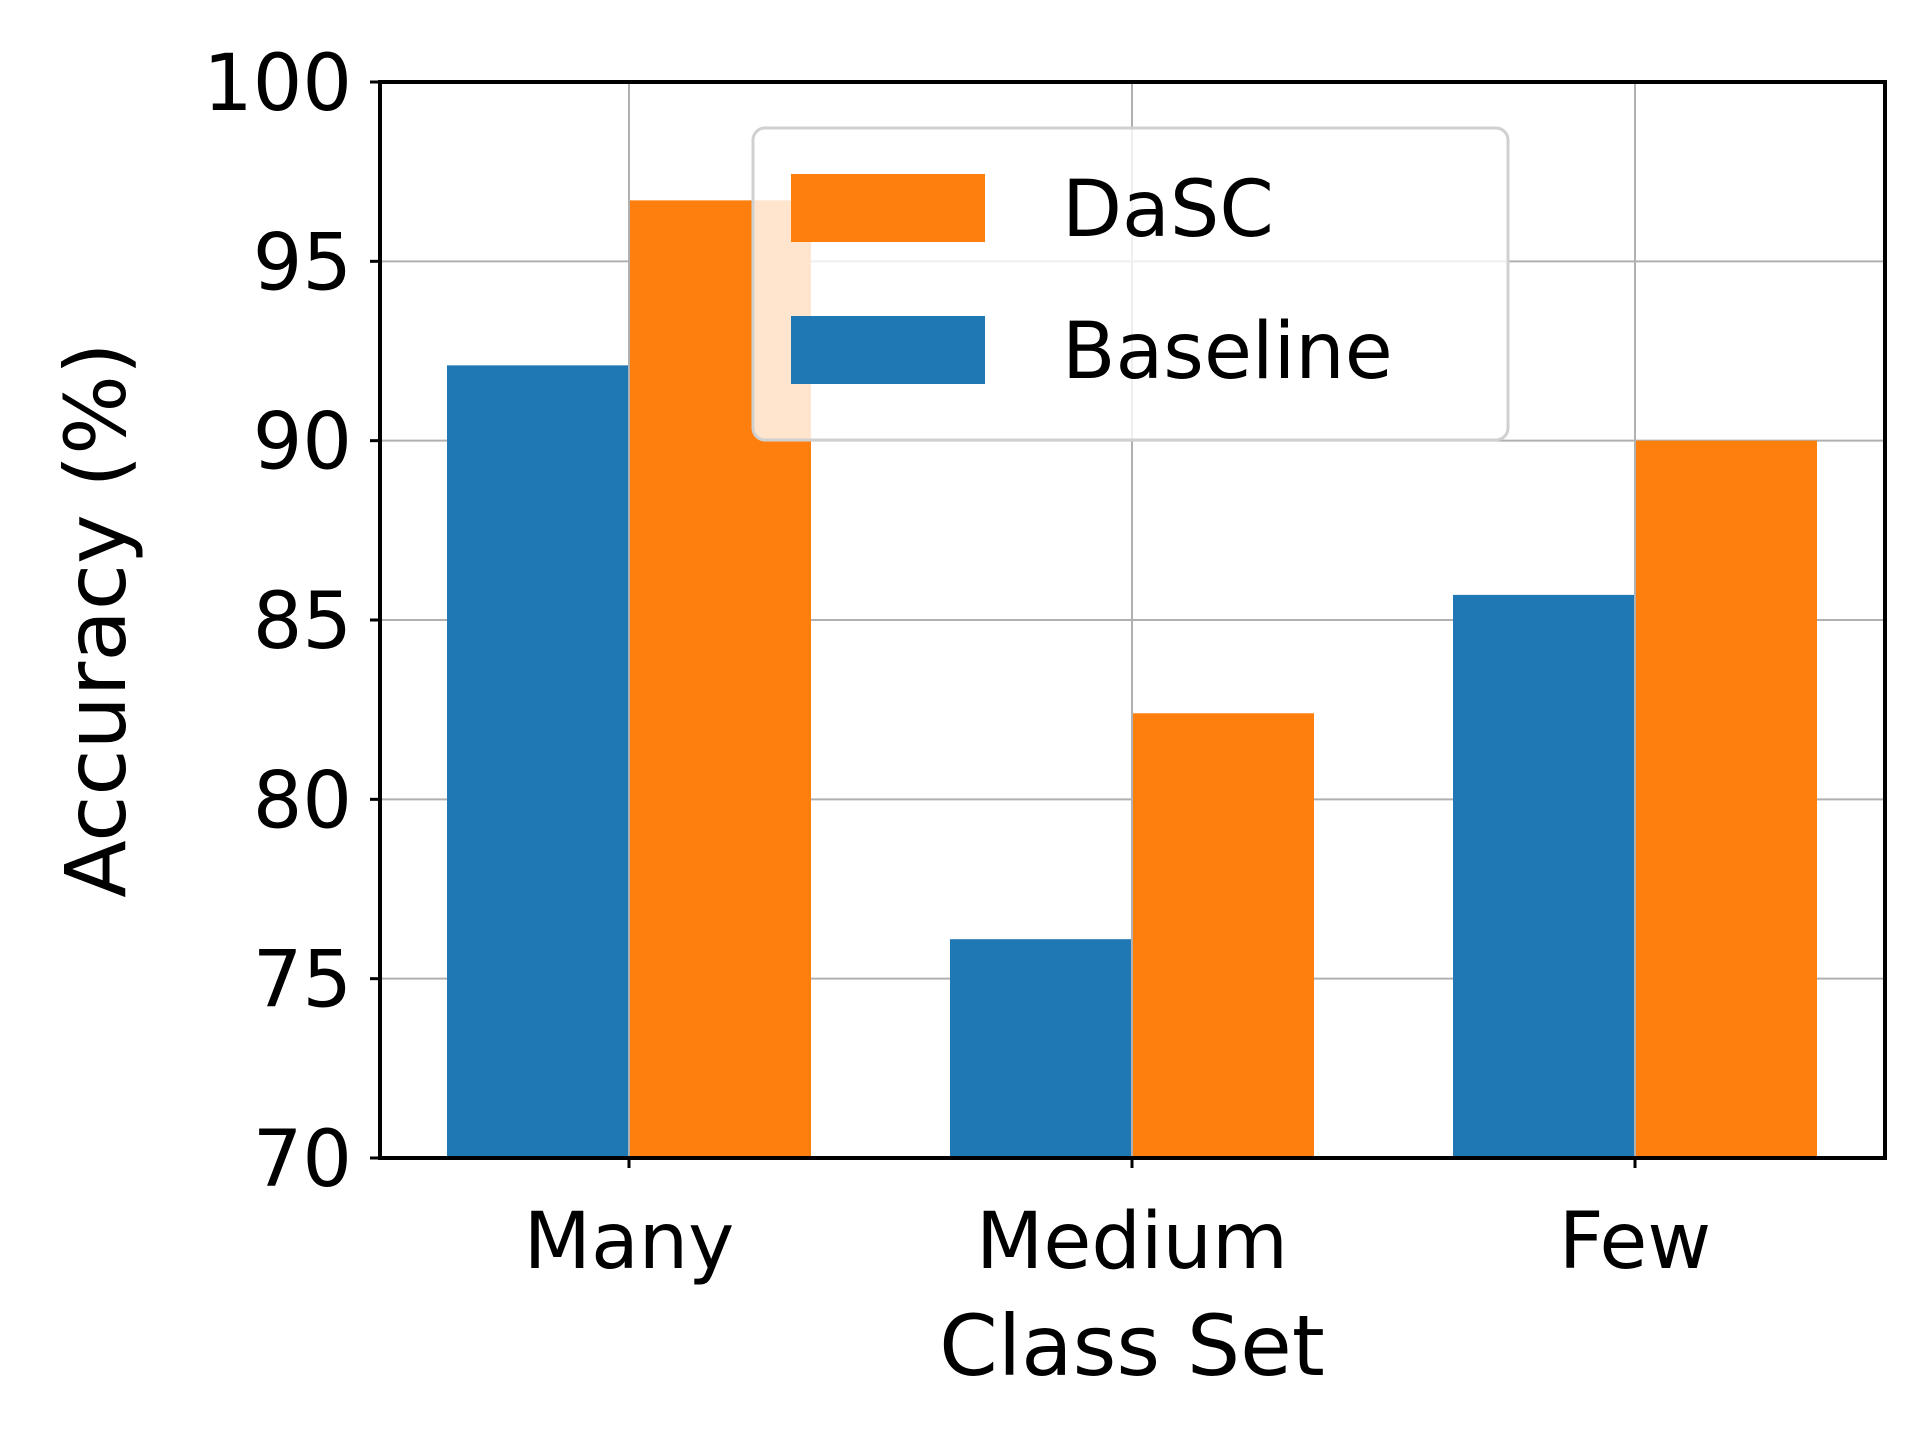  I want to click on x-tick-label: Few, so click(1635, 1242).